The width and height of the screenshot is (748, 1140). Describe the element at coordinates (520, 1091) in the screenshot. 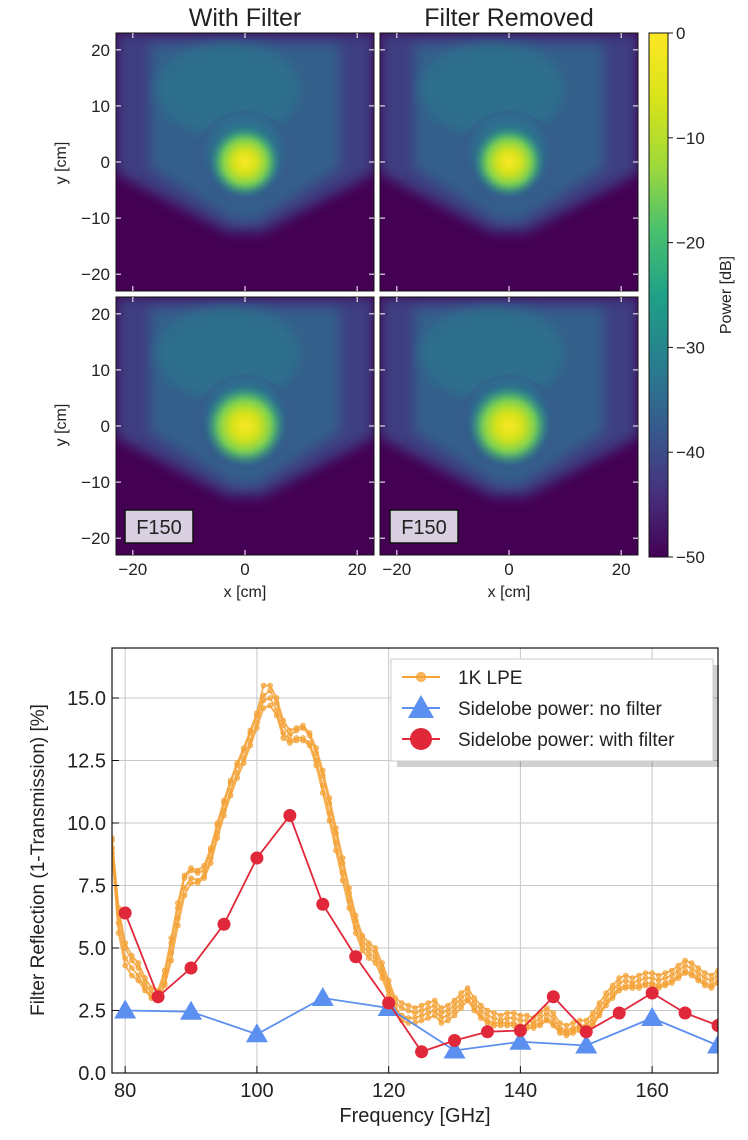

I see `xtick-label: 140` at that location.